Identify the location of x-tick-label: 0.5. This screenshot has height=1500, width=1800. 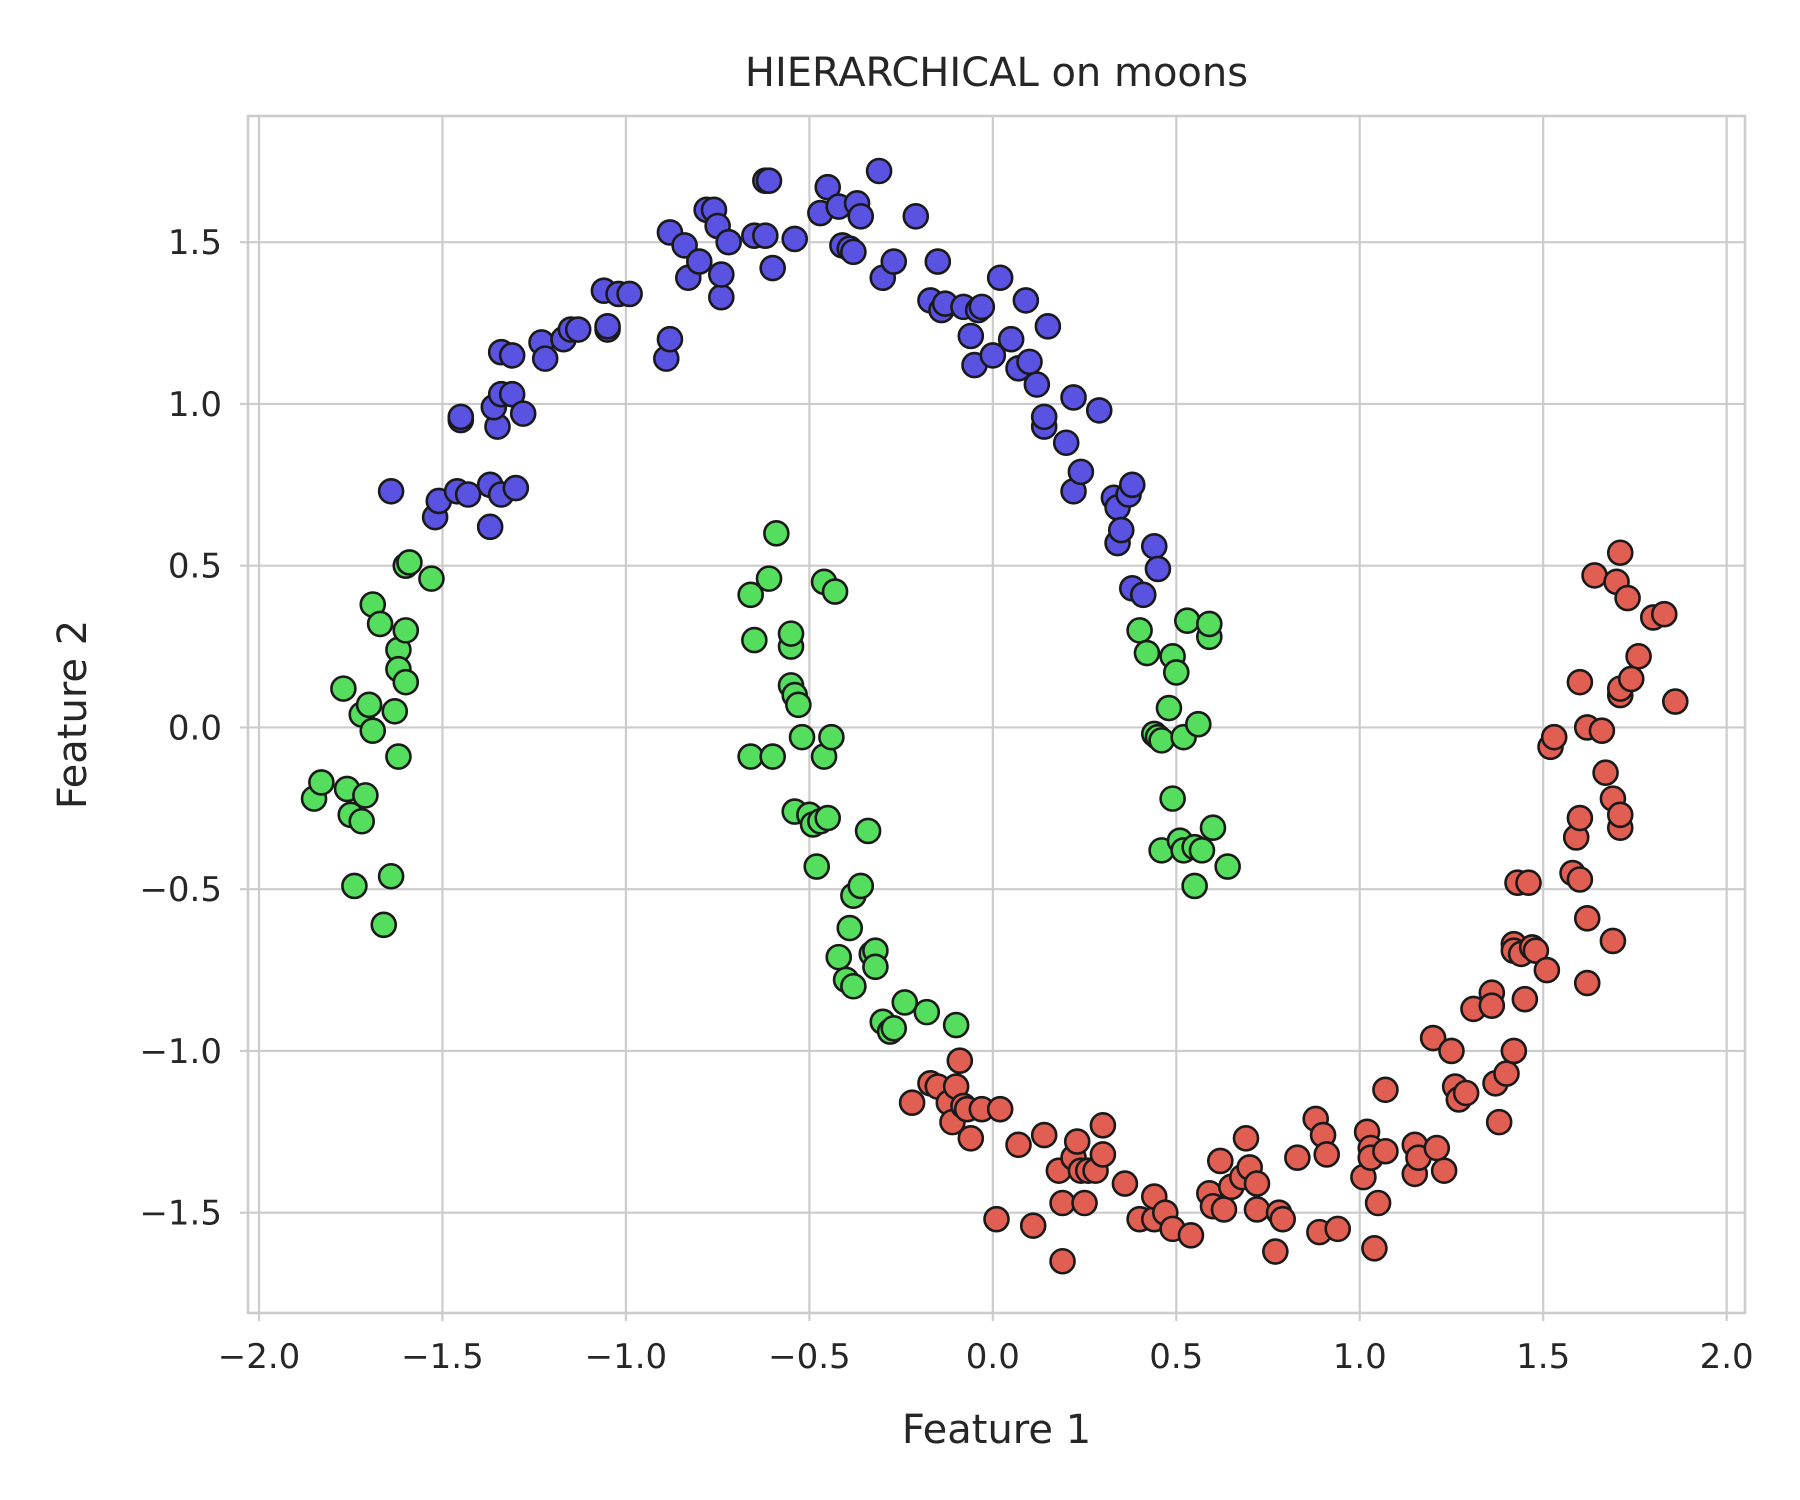
(1176, 1357).